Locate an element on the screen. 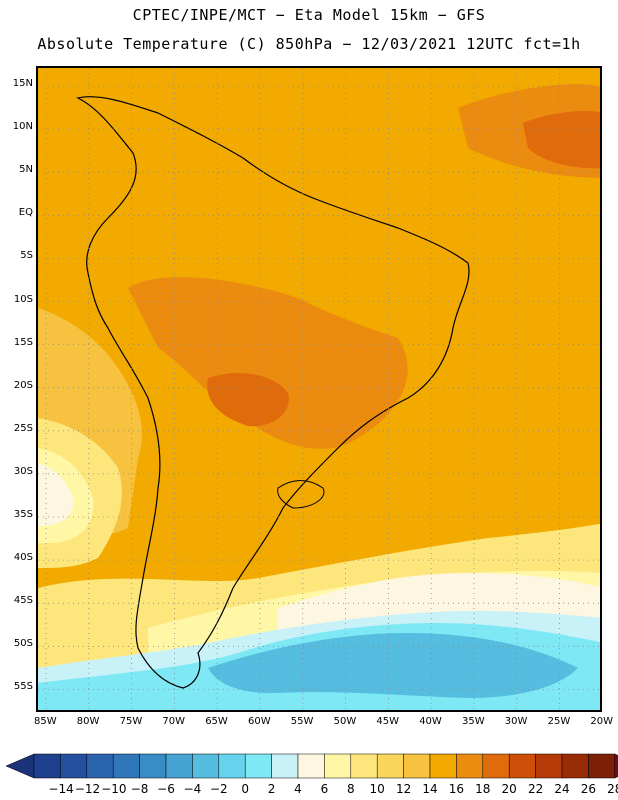 The image size is (618, 800). colorbar-tick-label: −14 is located at coordinates (61, 789).